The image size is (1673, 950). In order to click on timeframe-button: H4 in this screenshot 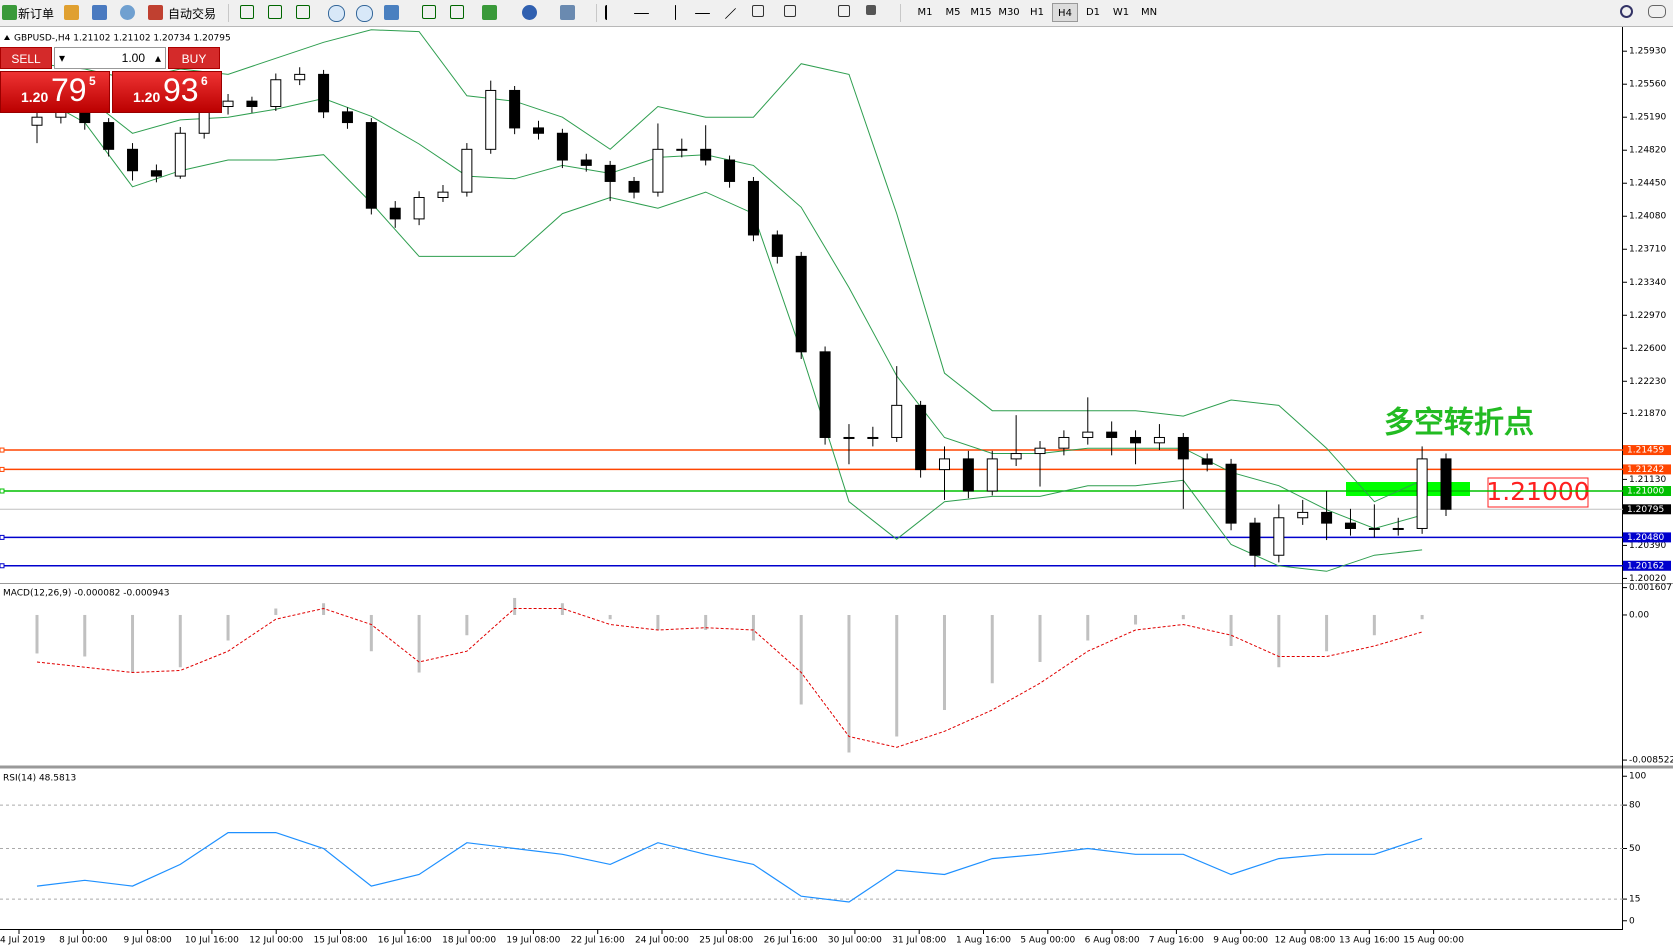, I will do `click(1065, 12)`.